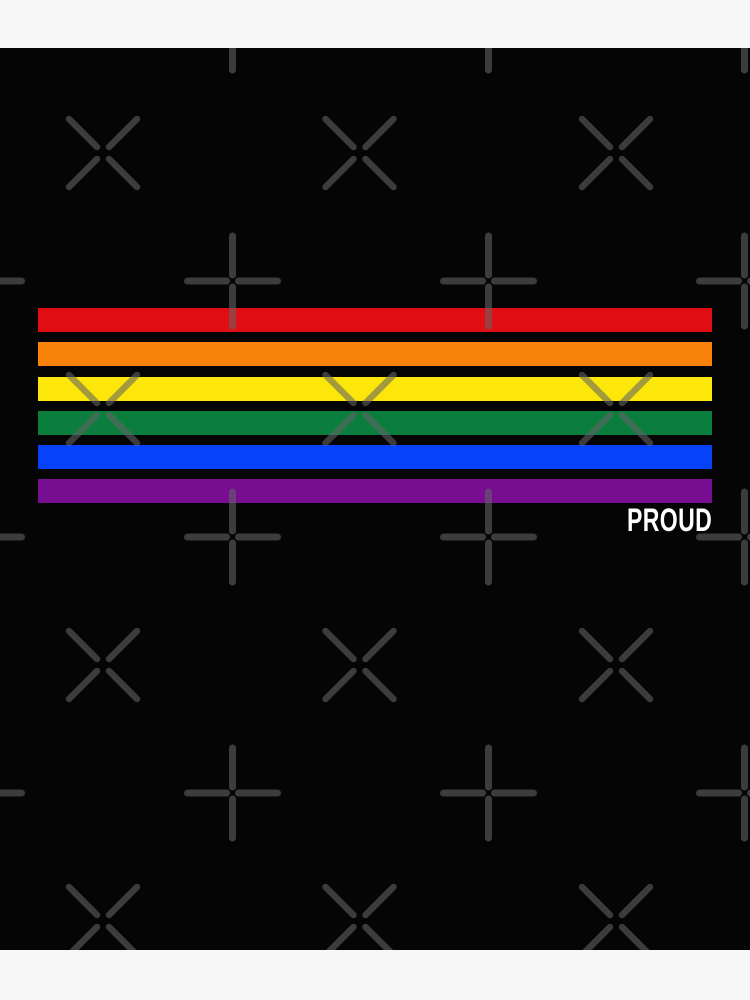 The height and width of the screenshot is (1000, 750). Describe the element at coordinates (375, 423) in the screenshot. I see `pride-stripe-green` at that location.